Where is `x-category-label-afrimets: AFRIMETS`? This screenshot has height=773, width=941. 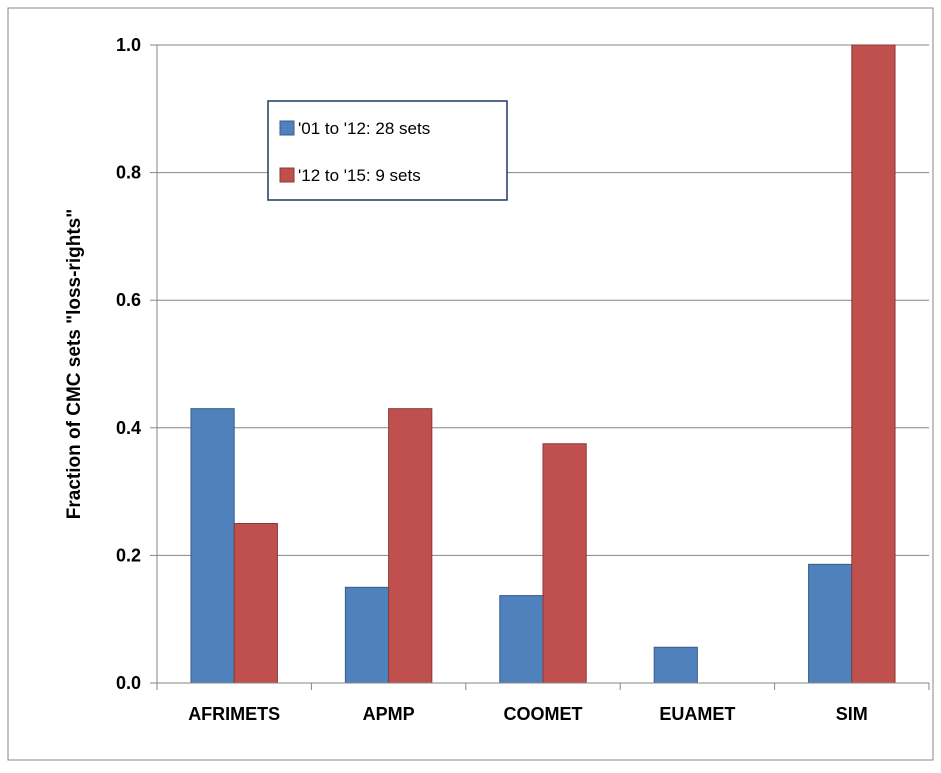 x-category-label-afrimets: AFRIMETS is located at coordinates (234, 714).